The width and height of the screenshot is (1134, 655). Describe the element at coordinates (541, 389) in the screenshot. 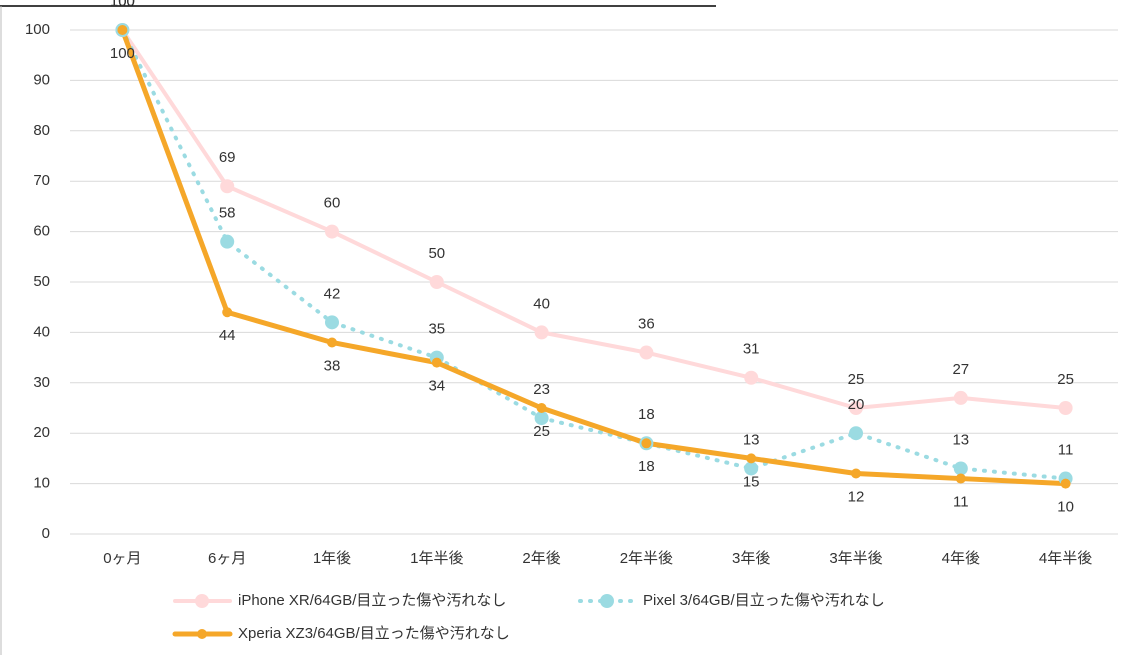

I see `data-label: 23` at that location.